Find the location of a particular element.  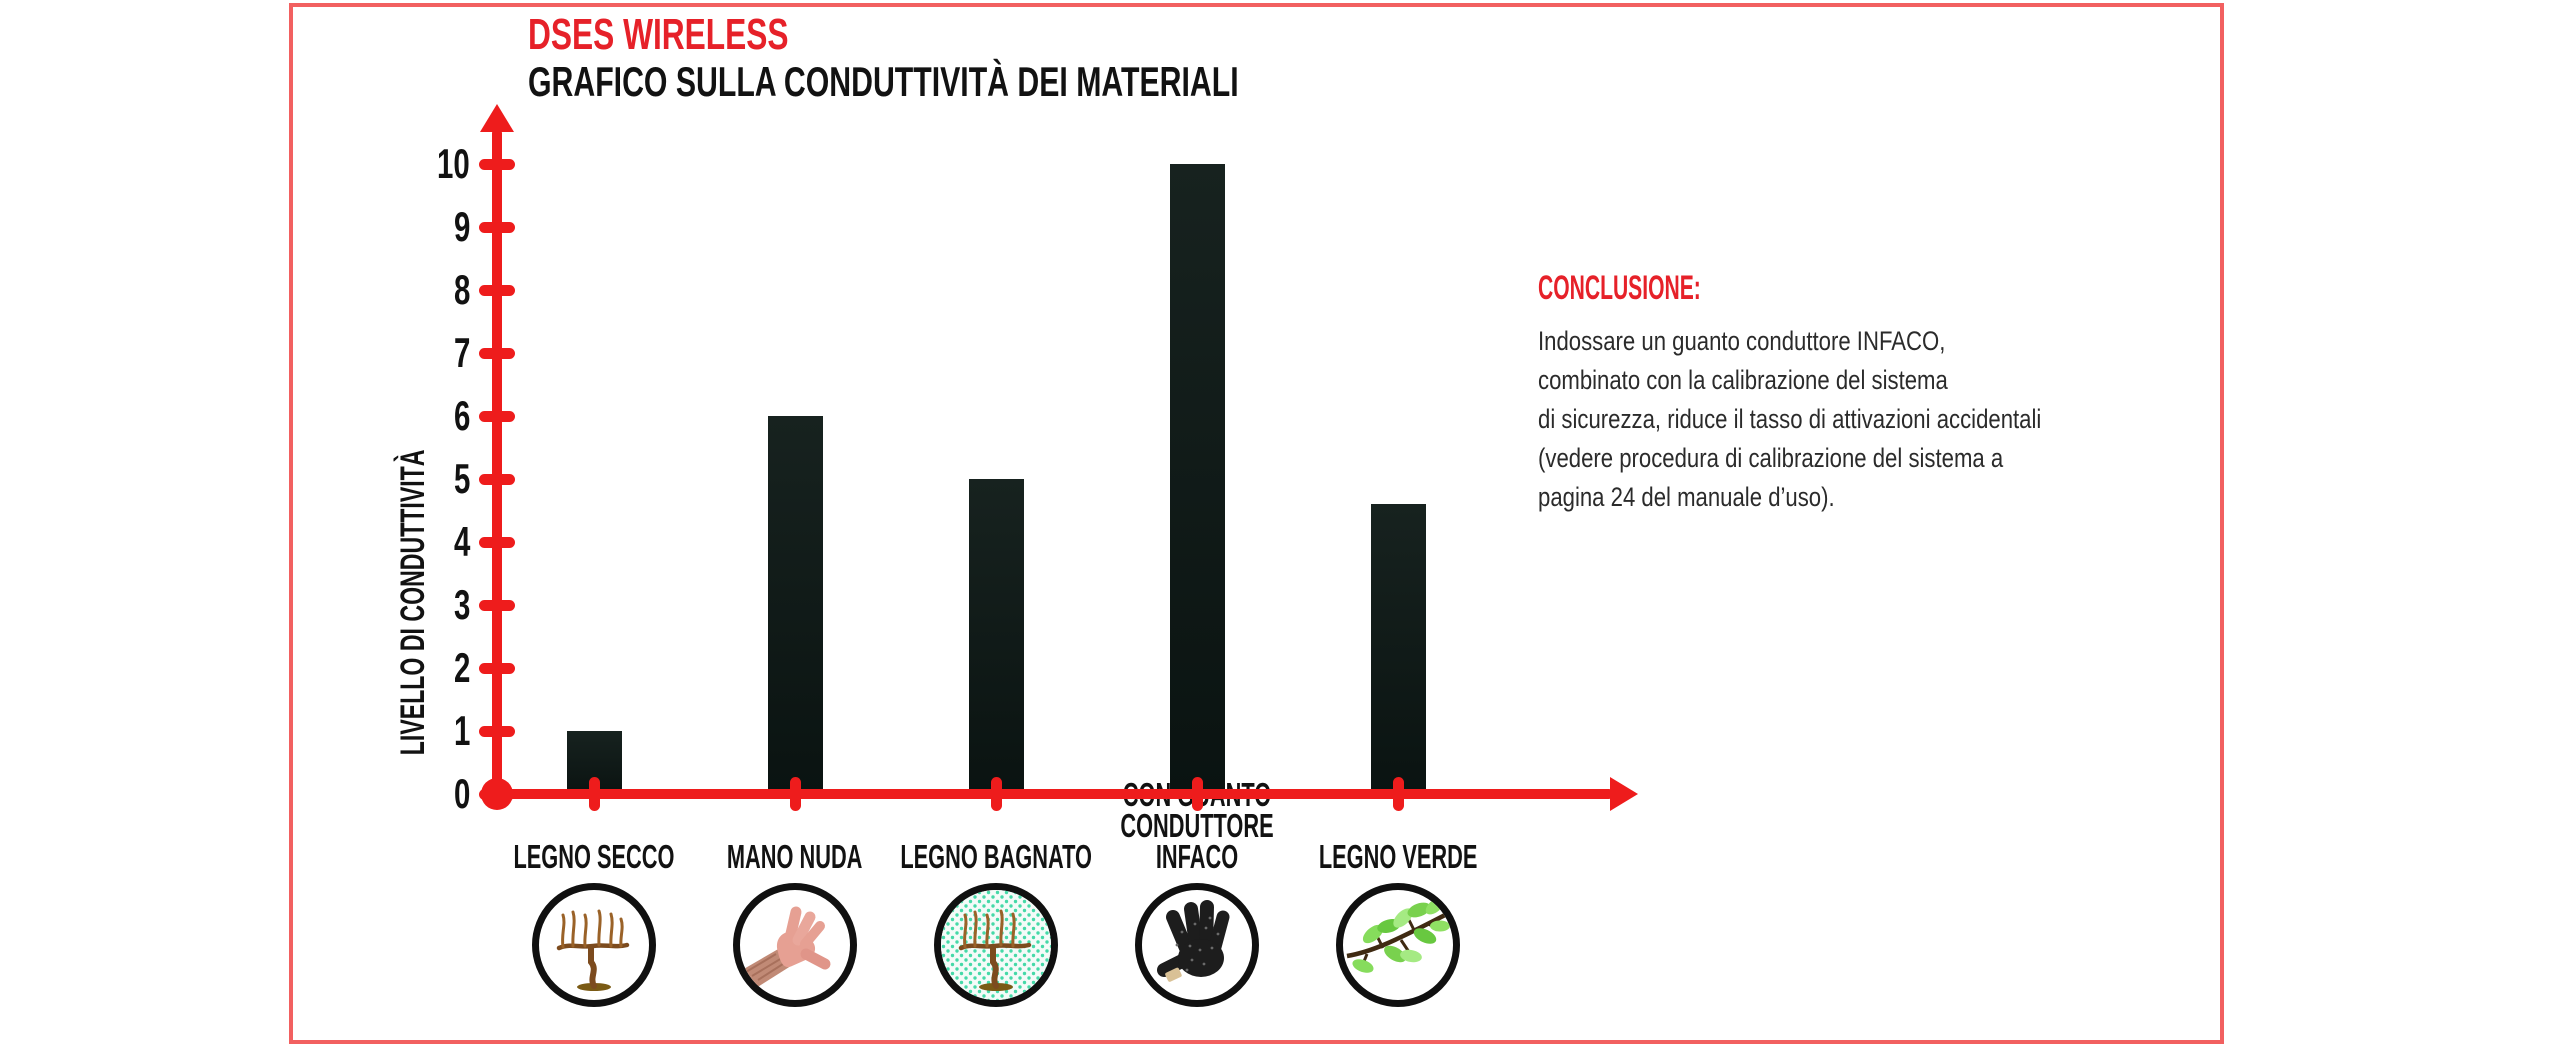

page-title: DSES WIRELESS is located at coordinates (709, 35).